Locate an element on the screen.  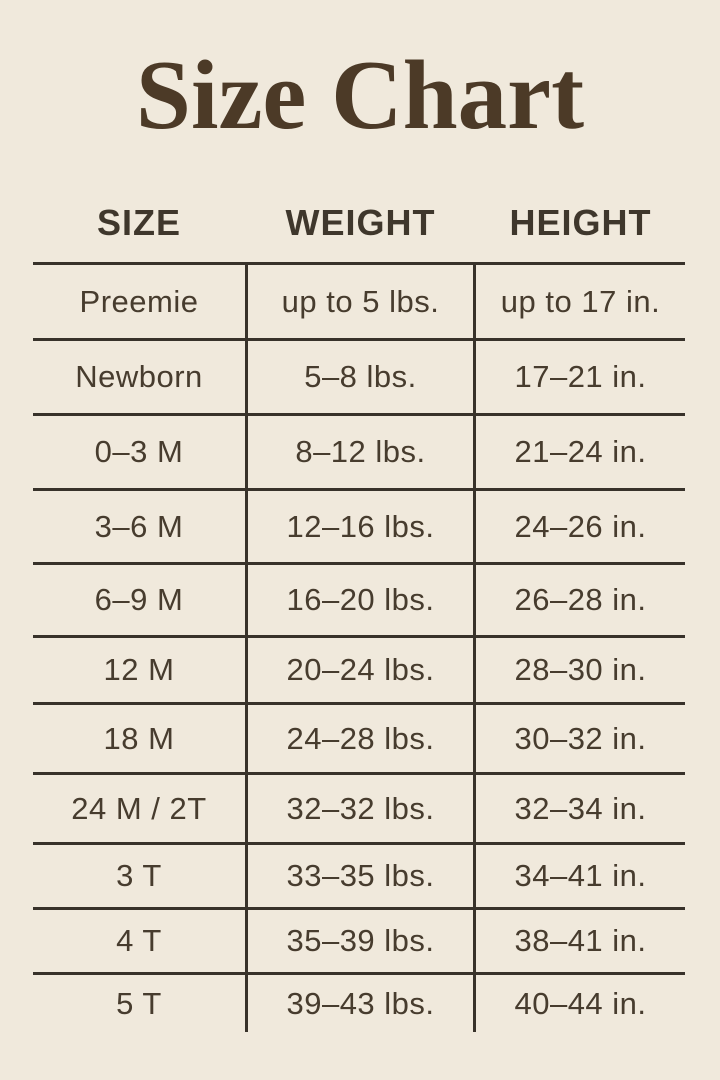
table-cell: Preemie is located at coordinates (139, 300).